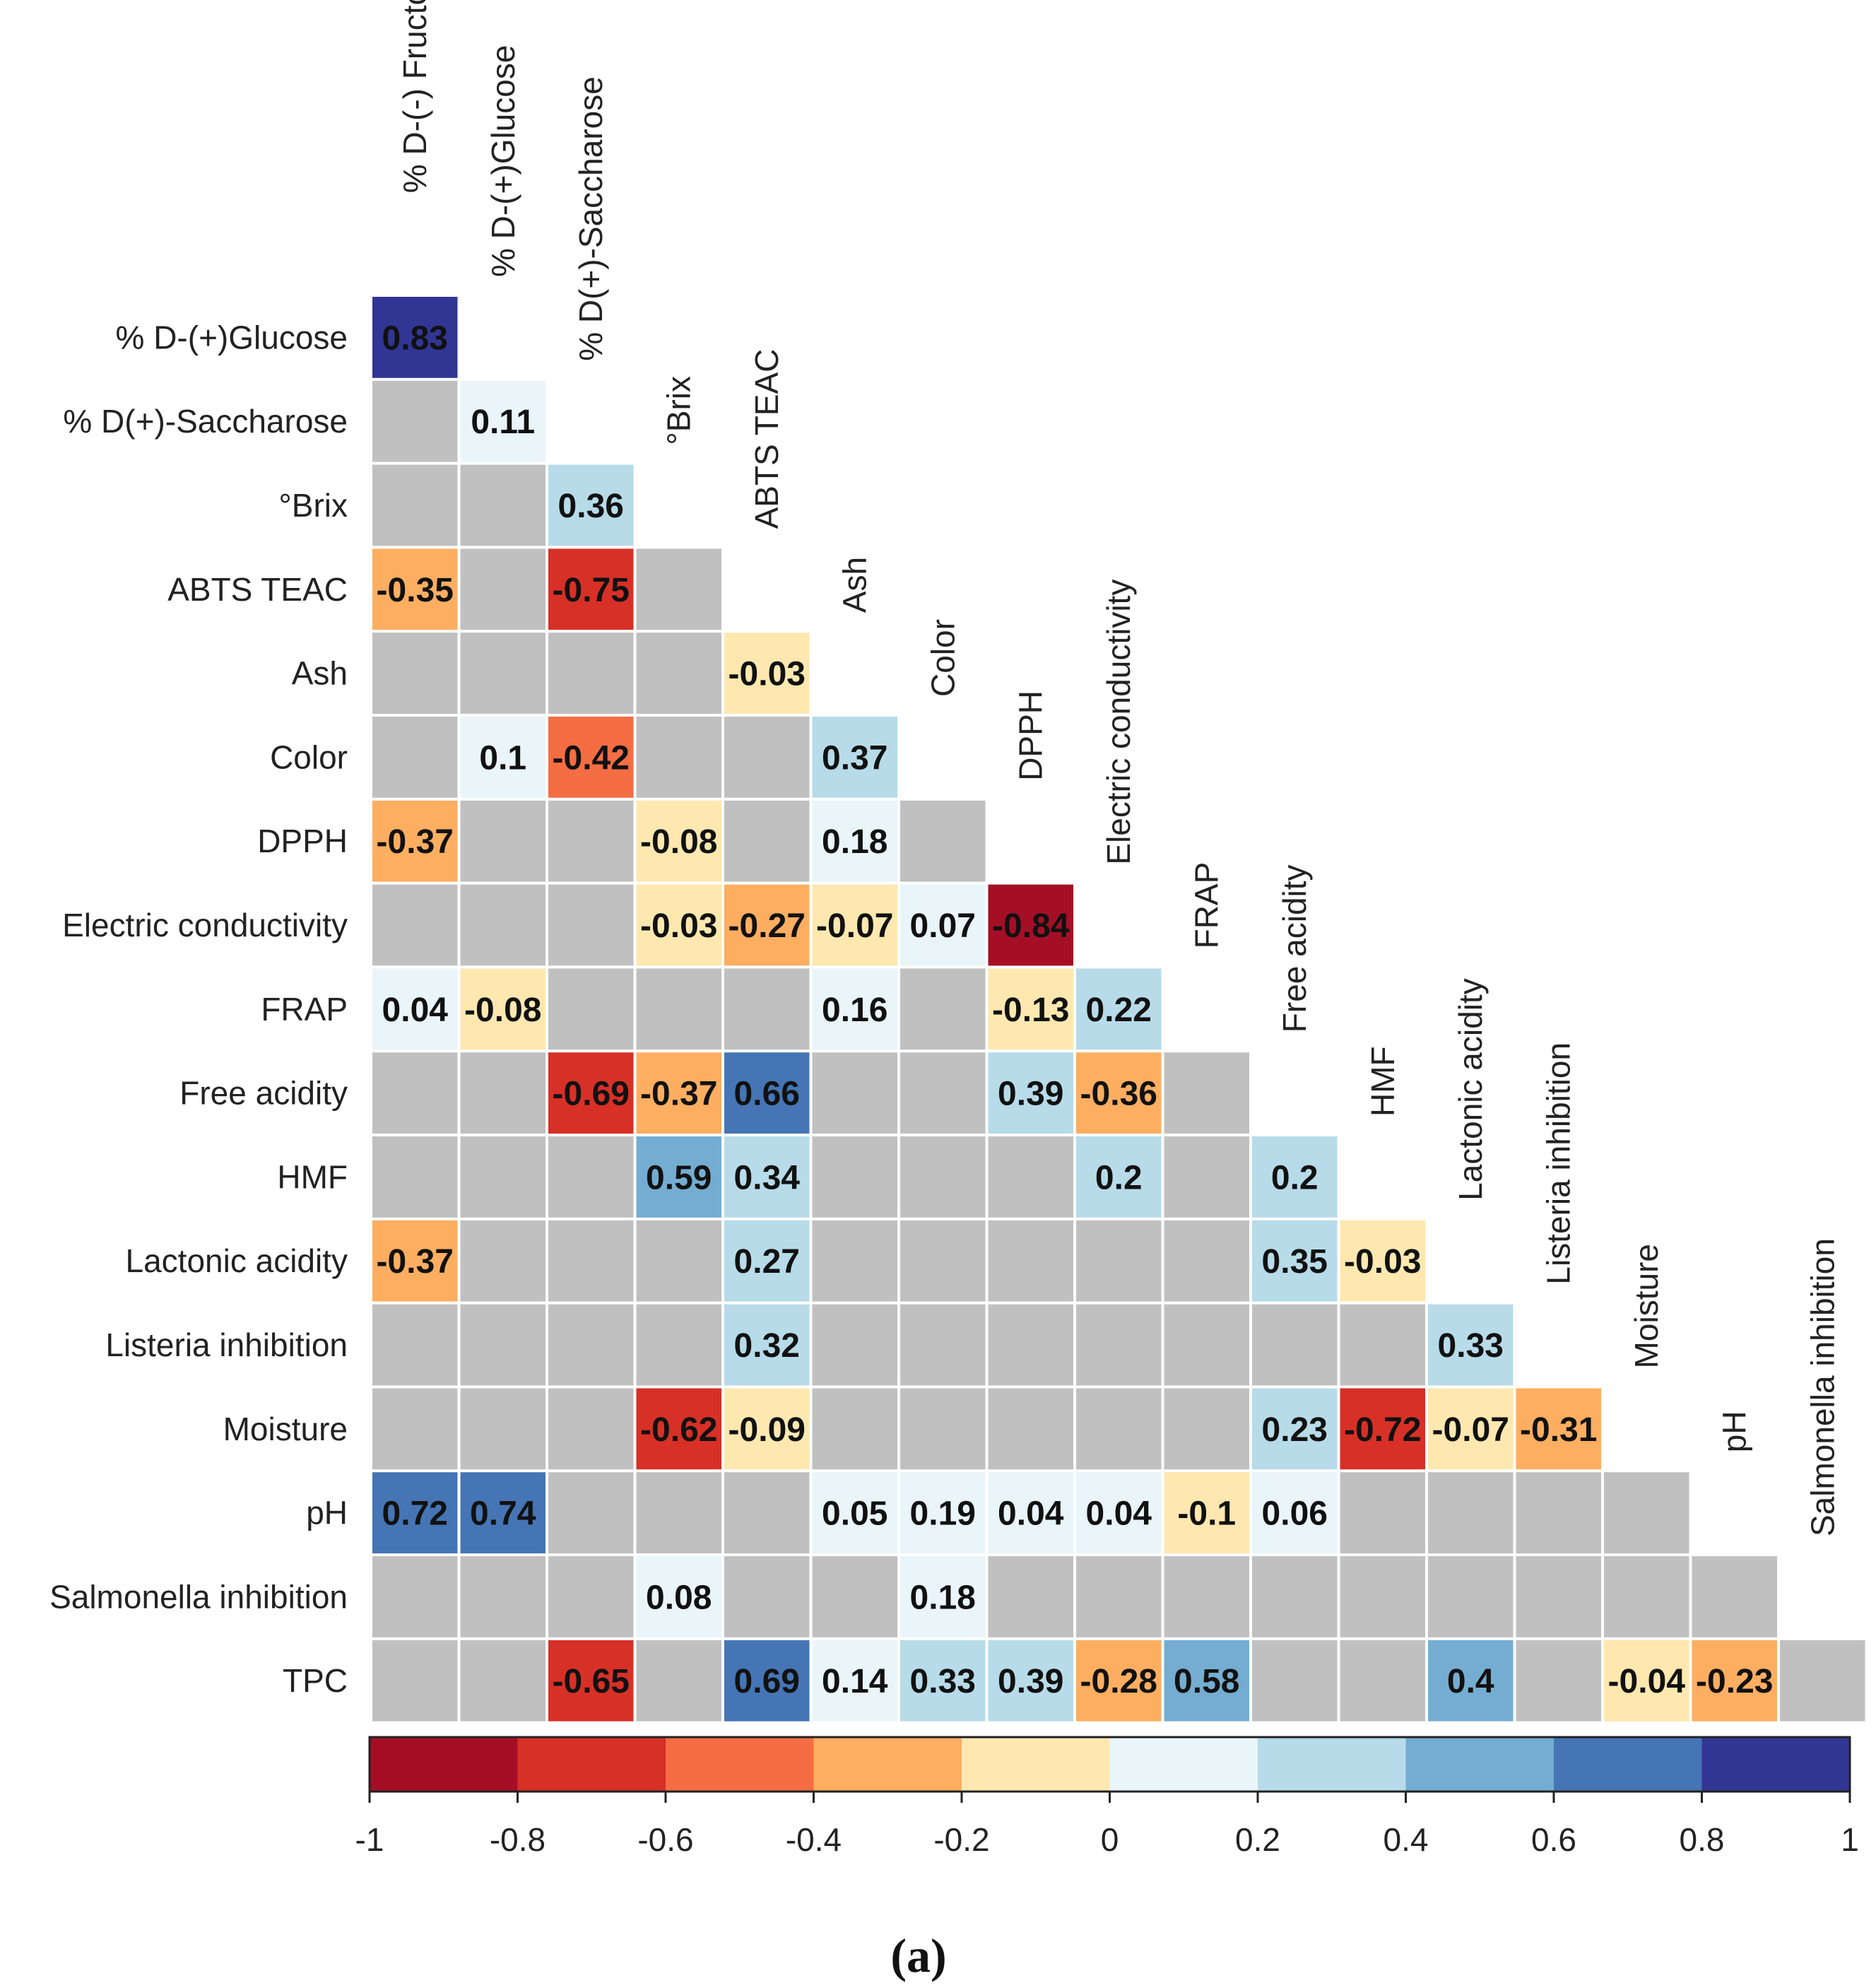 This screenshot has height=1988, width=1876. I want to click on cell-value-label: 0.58, so click(1206, 1681).